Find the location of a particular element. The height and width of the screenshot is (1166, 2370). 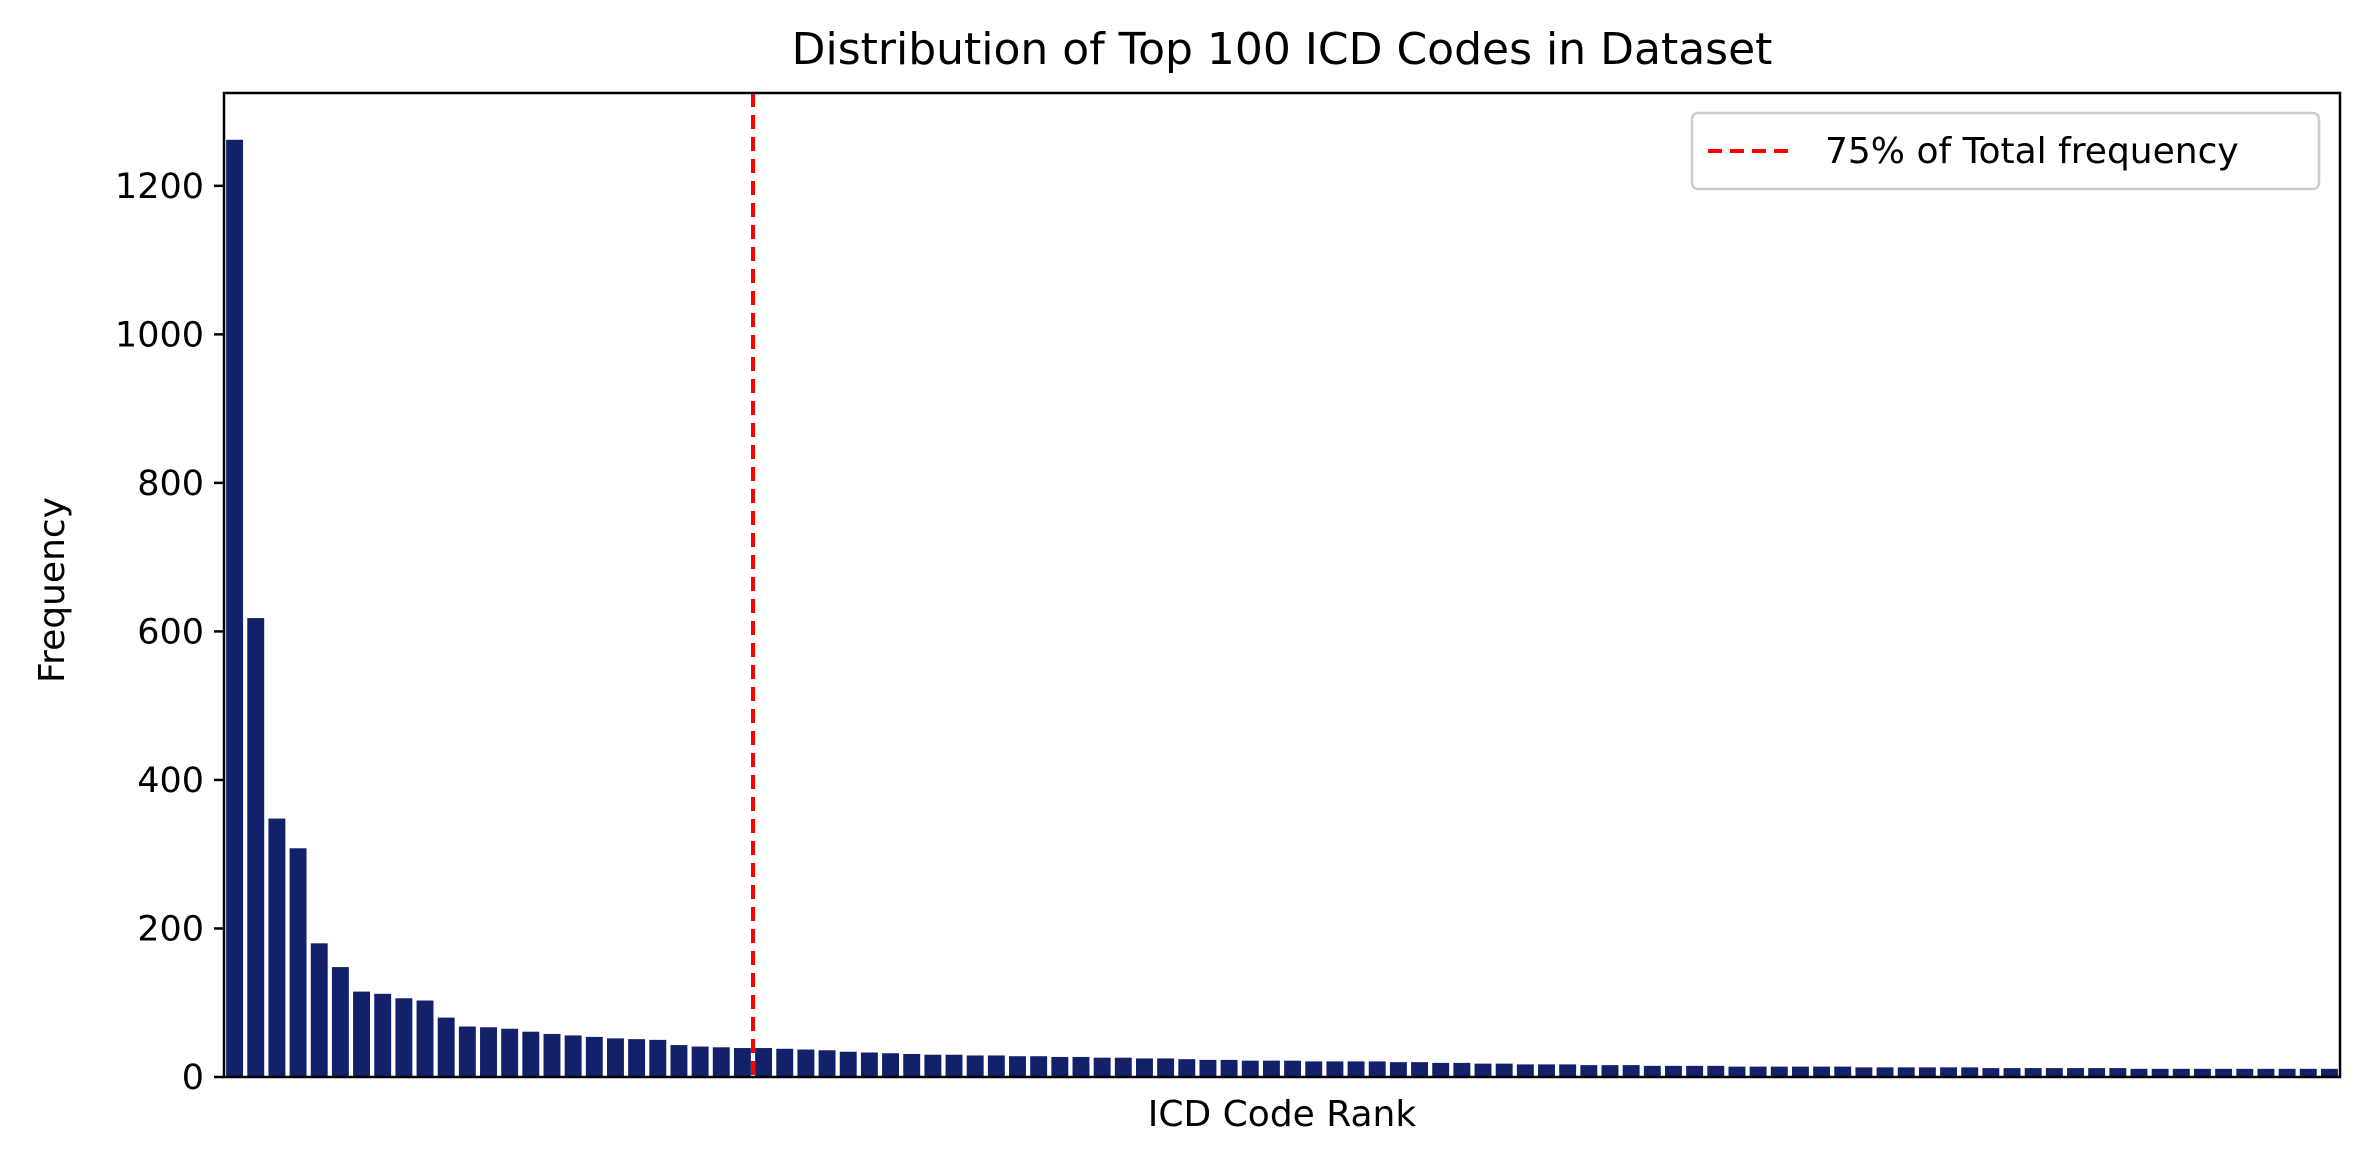

y-tick-label: 200 is located at coordinates (170, 929).